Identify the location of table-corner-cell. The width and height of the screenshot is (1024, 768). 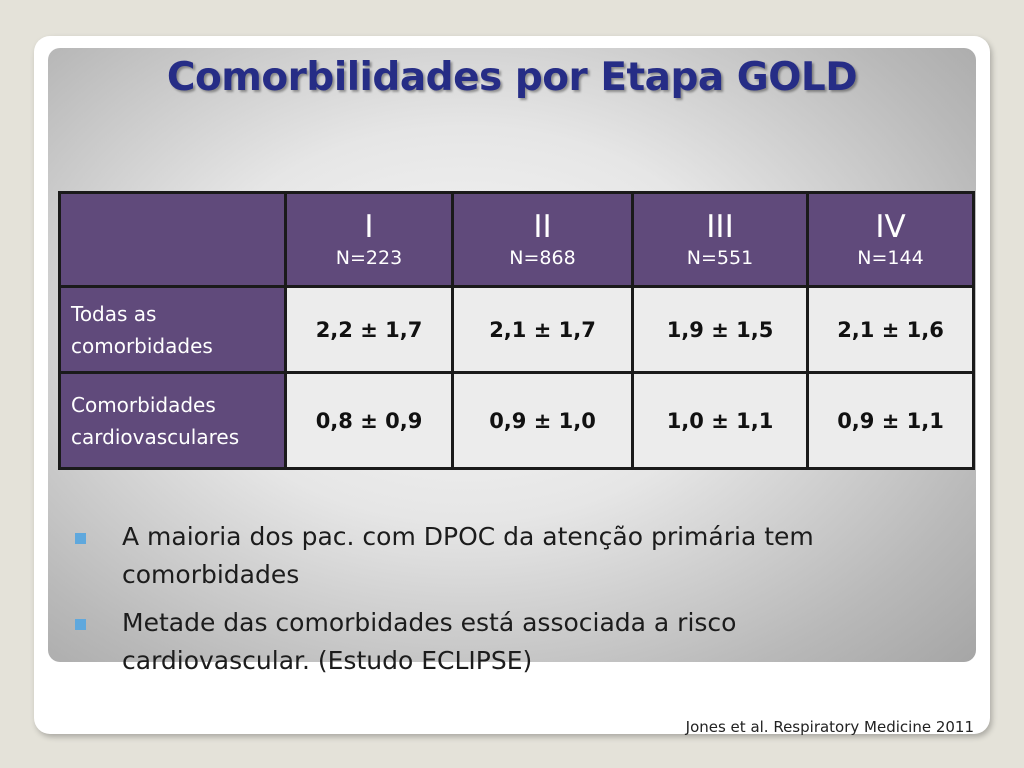
(172, 239).